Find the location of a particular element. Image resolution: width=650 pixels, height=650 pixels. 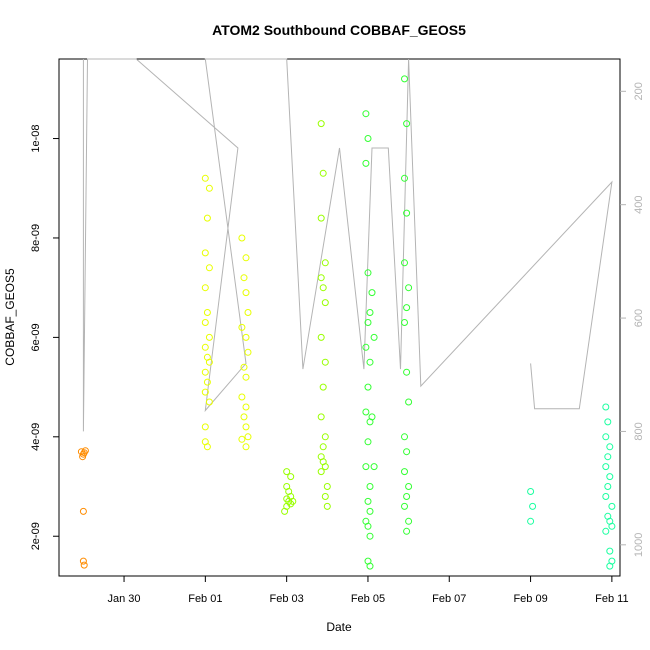

y-tick-label: 1e-08 is located at coordinates (36, 138).